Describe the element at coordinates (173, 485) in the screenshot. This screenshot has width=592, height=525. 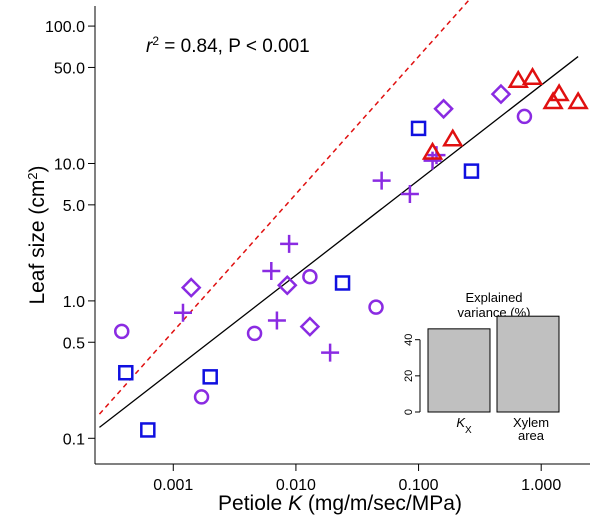
I see `x-tick-label: 0.001` at that location.